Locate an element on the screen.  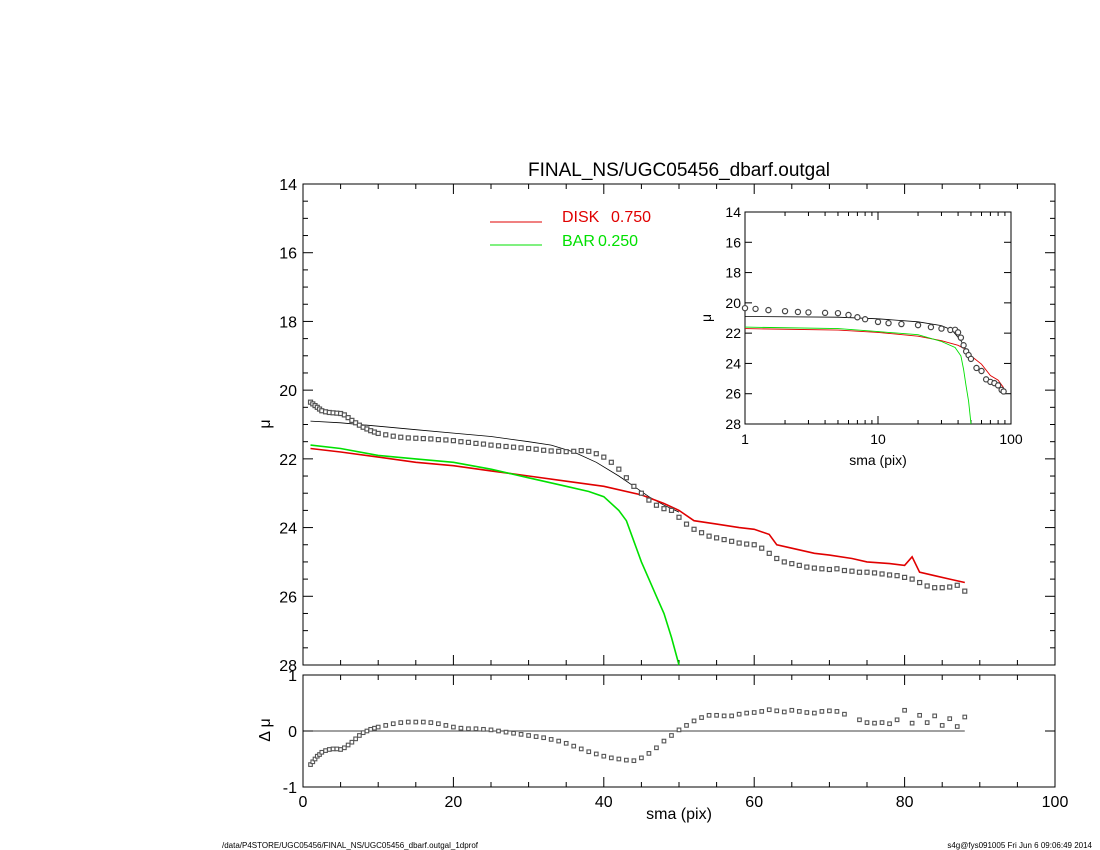
inset-y-tick-label: 28 is located at coordinates (733, 424).